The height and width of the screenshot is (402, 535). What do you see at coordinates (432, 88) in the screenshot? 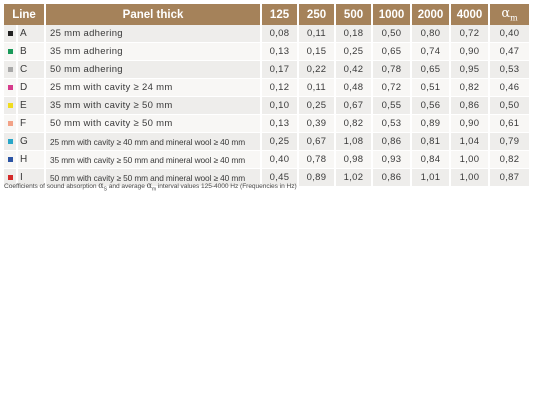
I see `value-2000: 0,51` at bounding box center [432, 88].